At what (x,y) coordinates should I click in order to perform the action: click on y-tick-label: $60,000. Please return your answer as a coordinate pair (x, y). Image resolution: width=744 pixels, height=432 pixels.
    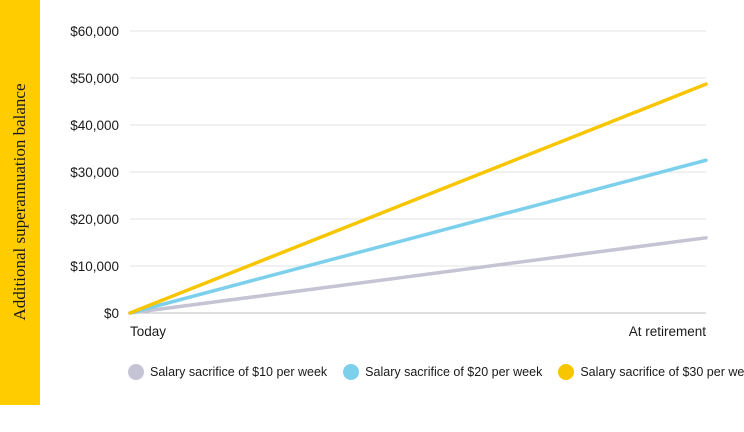
    Looking at the image, I should click on (94, 31).